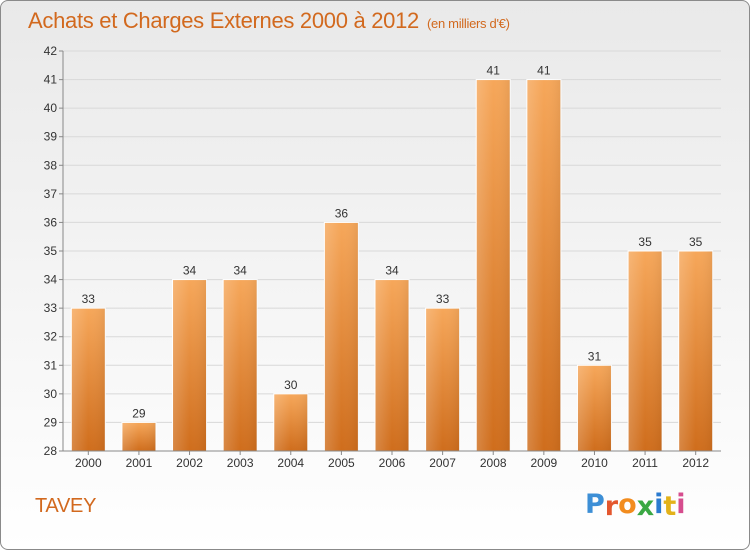 The height and width of the screenshot is (550, 750). What do you see at coordinates (493, 463) in the screenshot?
I see `x-tick-label: 2008` at bounding box center [493, 463].